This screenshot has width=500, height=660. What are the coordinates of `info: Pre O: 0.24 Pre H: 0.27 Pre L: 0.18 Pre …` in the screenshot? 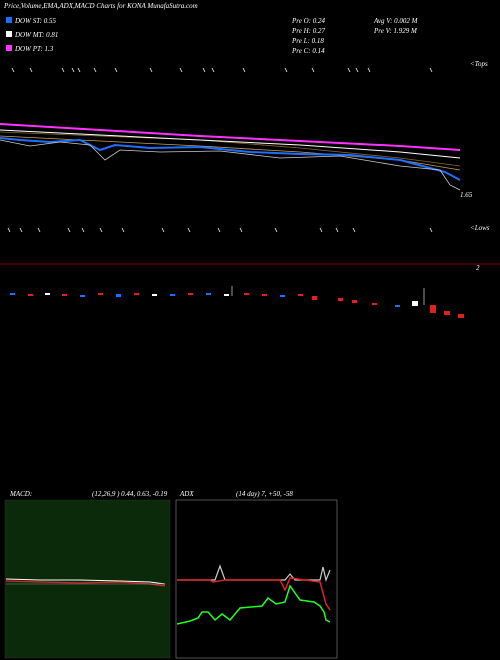 It's located at (355, 36).